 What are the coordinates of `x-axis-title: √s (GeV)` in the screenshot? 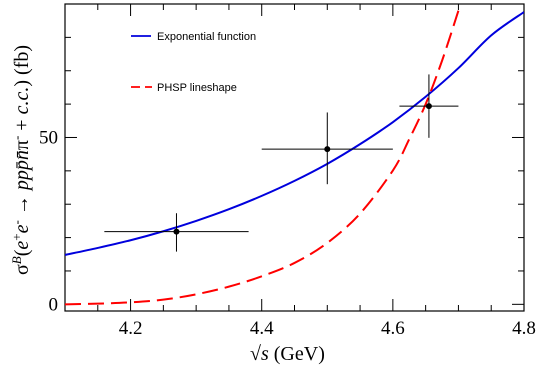 It's located at (287, 354).